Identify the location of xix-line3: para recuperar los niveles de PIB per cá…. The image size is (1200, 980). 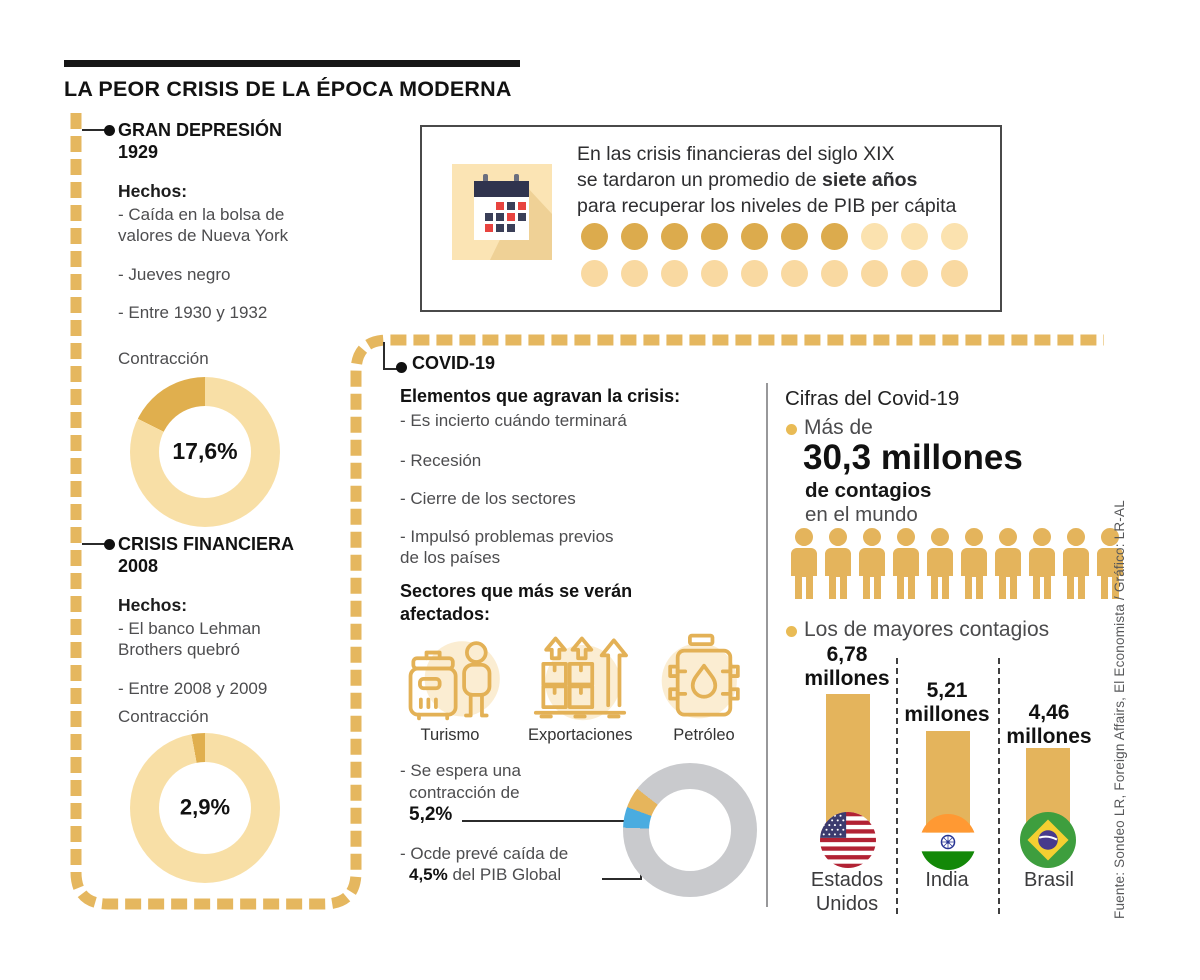
(767, 206).